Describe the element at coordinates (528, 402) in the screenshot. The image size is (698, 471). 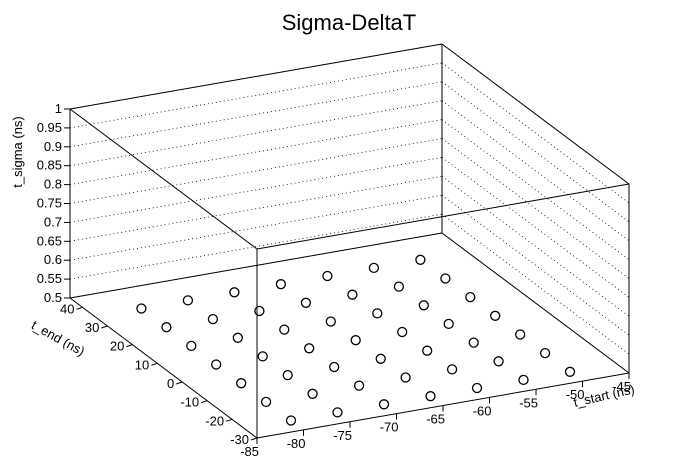
I see `x-tick-label: -55` at that location.